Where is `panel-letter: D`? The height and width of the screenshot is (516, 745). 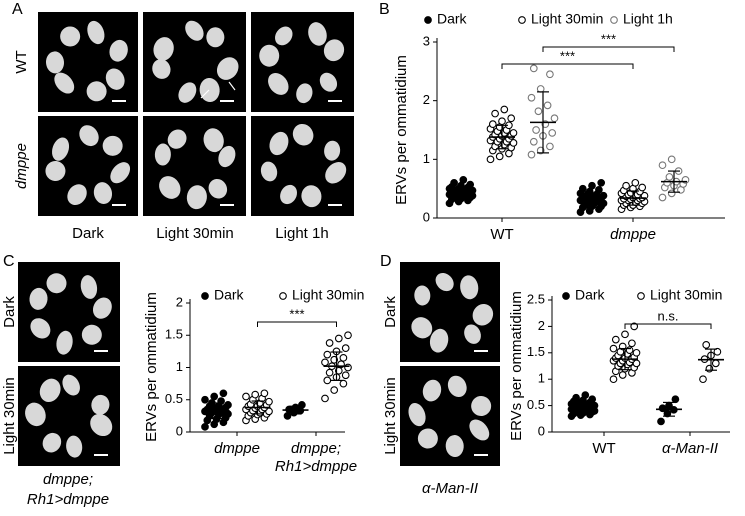
panel-letter: D is located at coordinates (386, 261).